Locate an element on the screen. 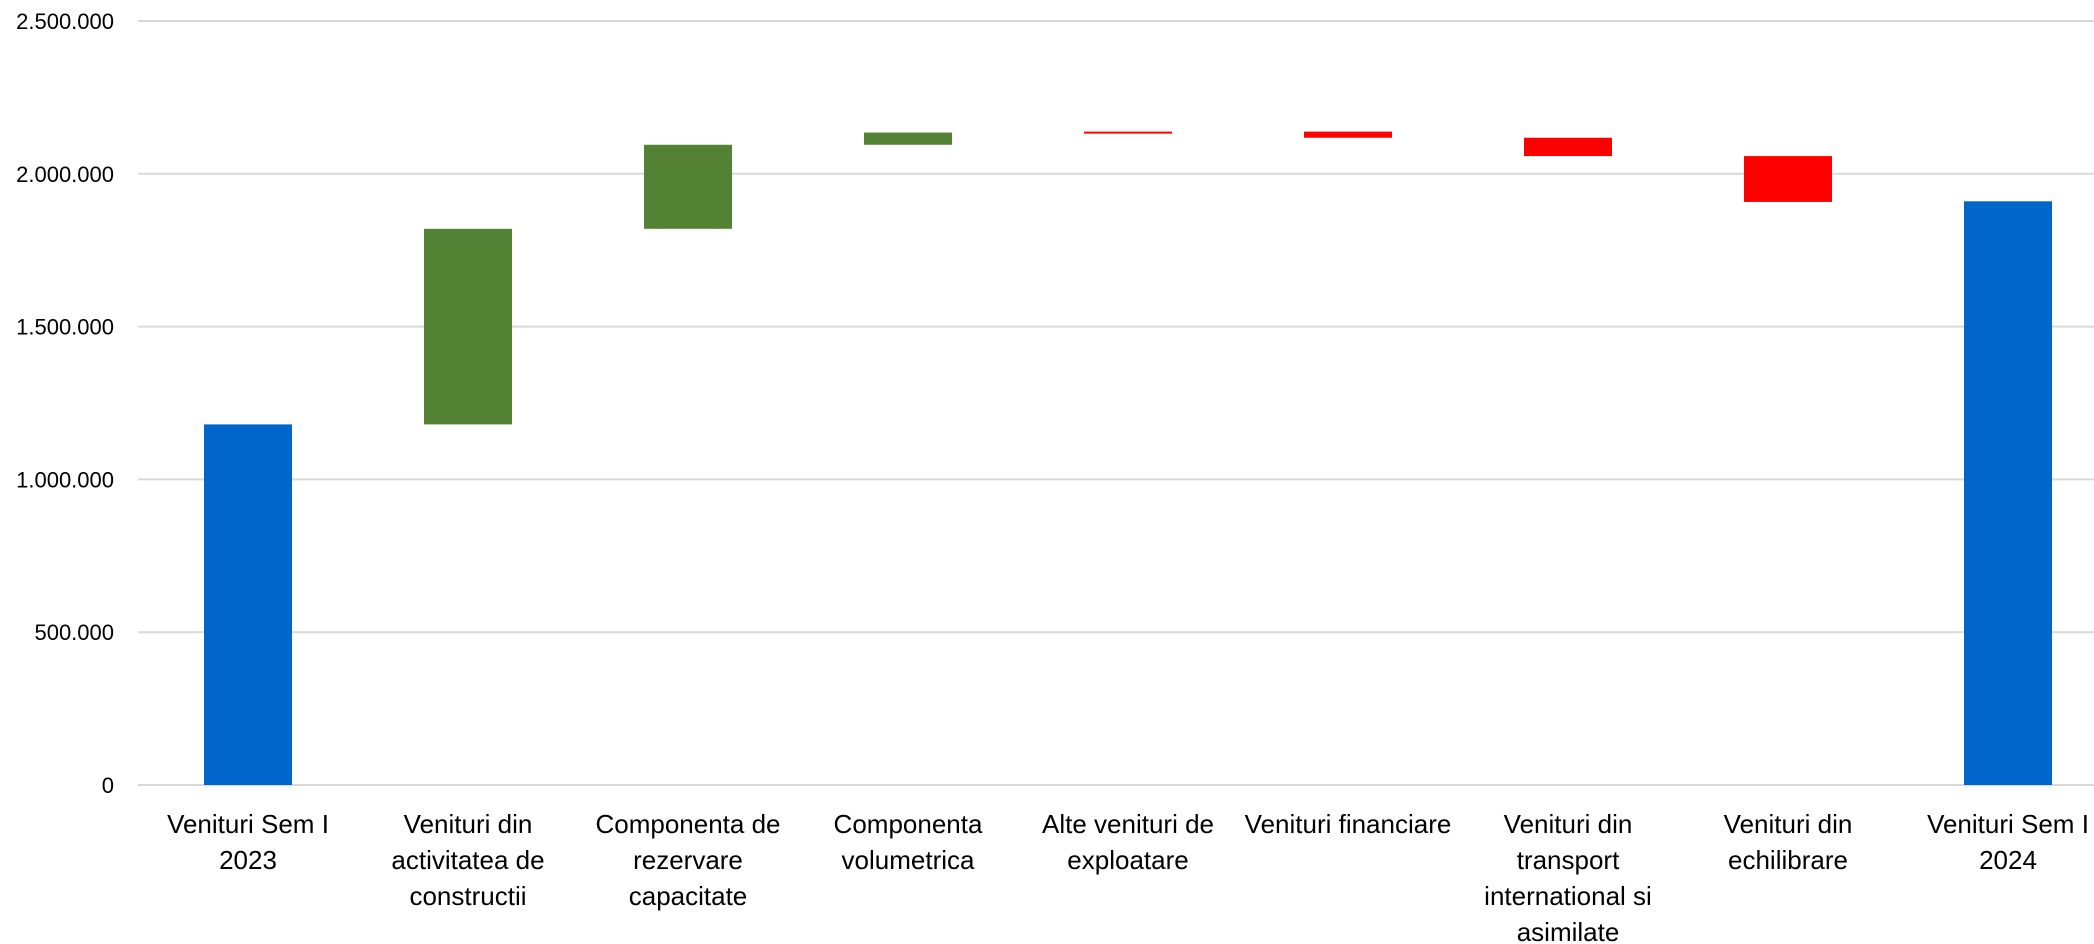 Image resolution: width=2094 pixels, height=944 pixels. x-category-label-line: international si is located at coordinates (1568, 896).